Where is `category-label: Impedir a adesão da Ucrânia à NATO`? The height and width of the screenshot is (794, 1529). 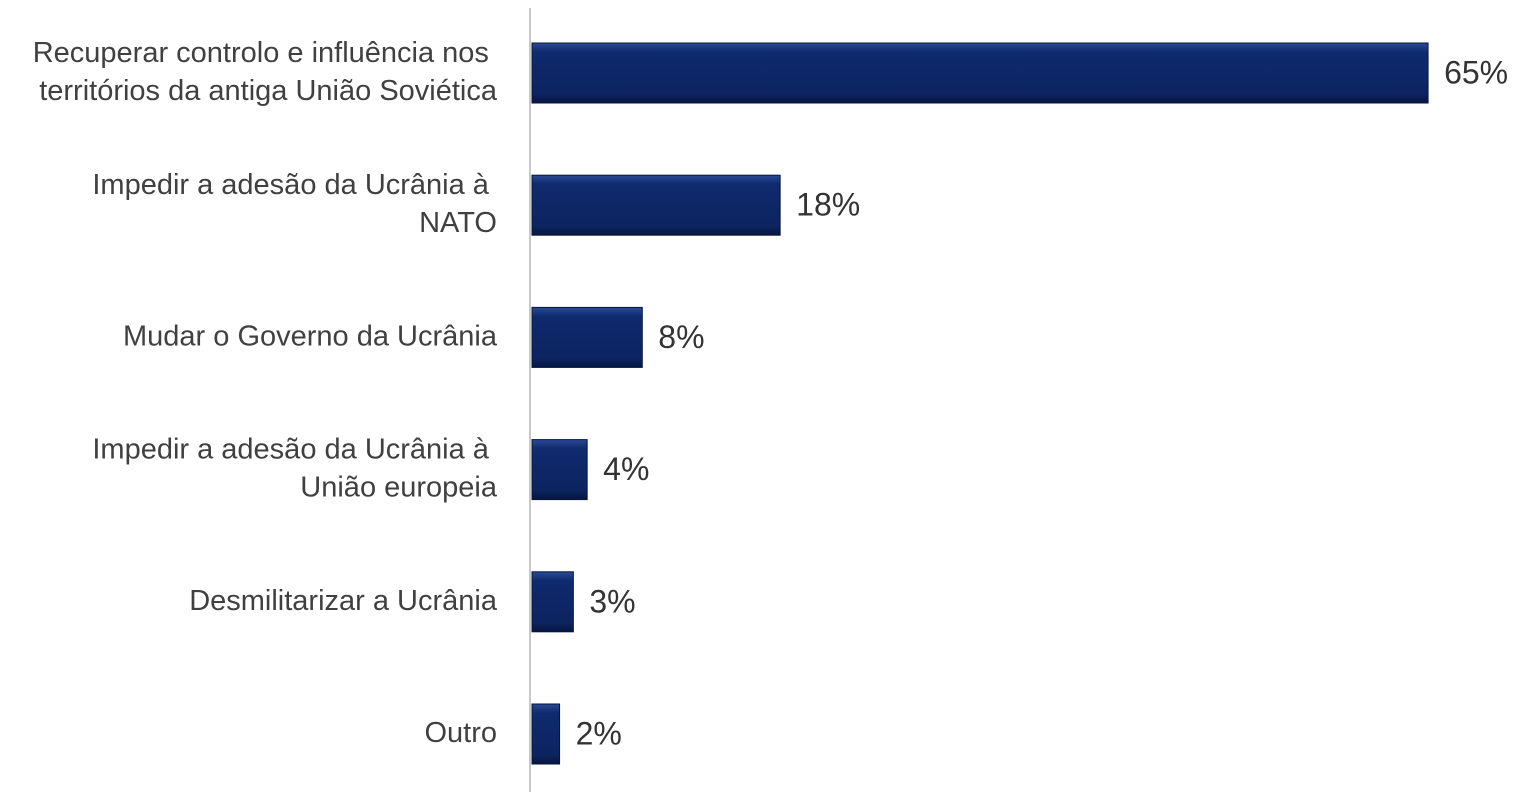
category-label: Impedir a adesão da Ucrânia à NATO is located at coordinates (294, 204).